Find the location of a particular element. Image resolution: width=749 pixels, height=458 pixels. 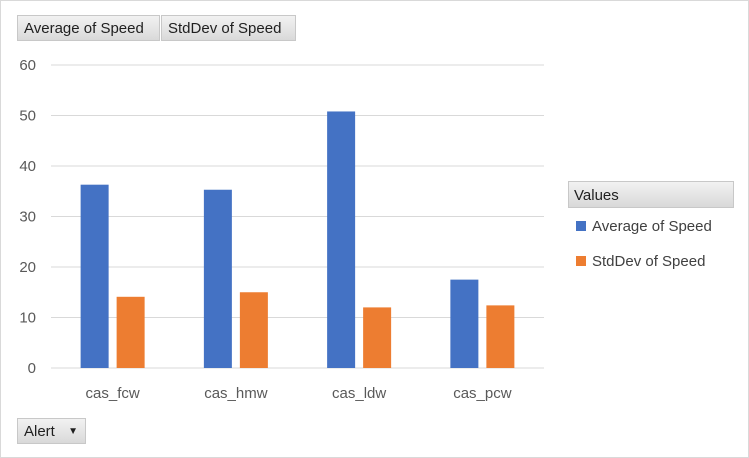

x-tick-label: cas_ldw is located at coordinates (359, 393).